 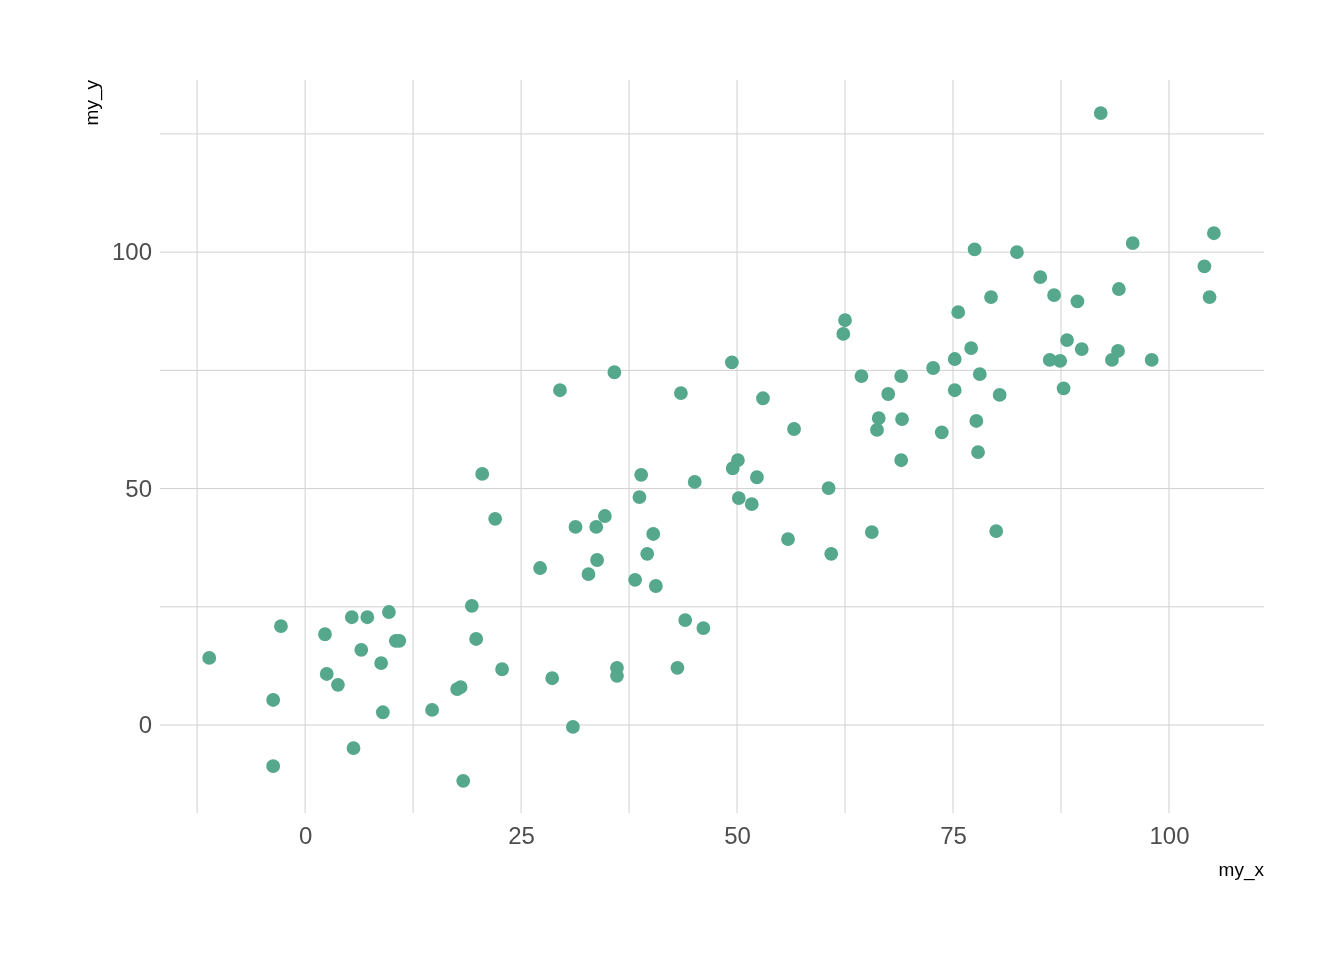 I want to click on x-axis-title: my_x, so click(x=1241, y=870).